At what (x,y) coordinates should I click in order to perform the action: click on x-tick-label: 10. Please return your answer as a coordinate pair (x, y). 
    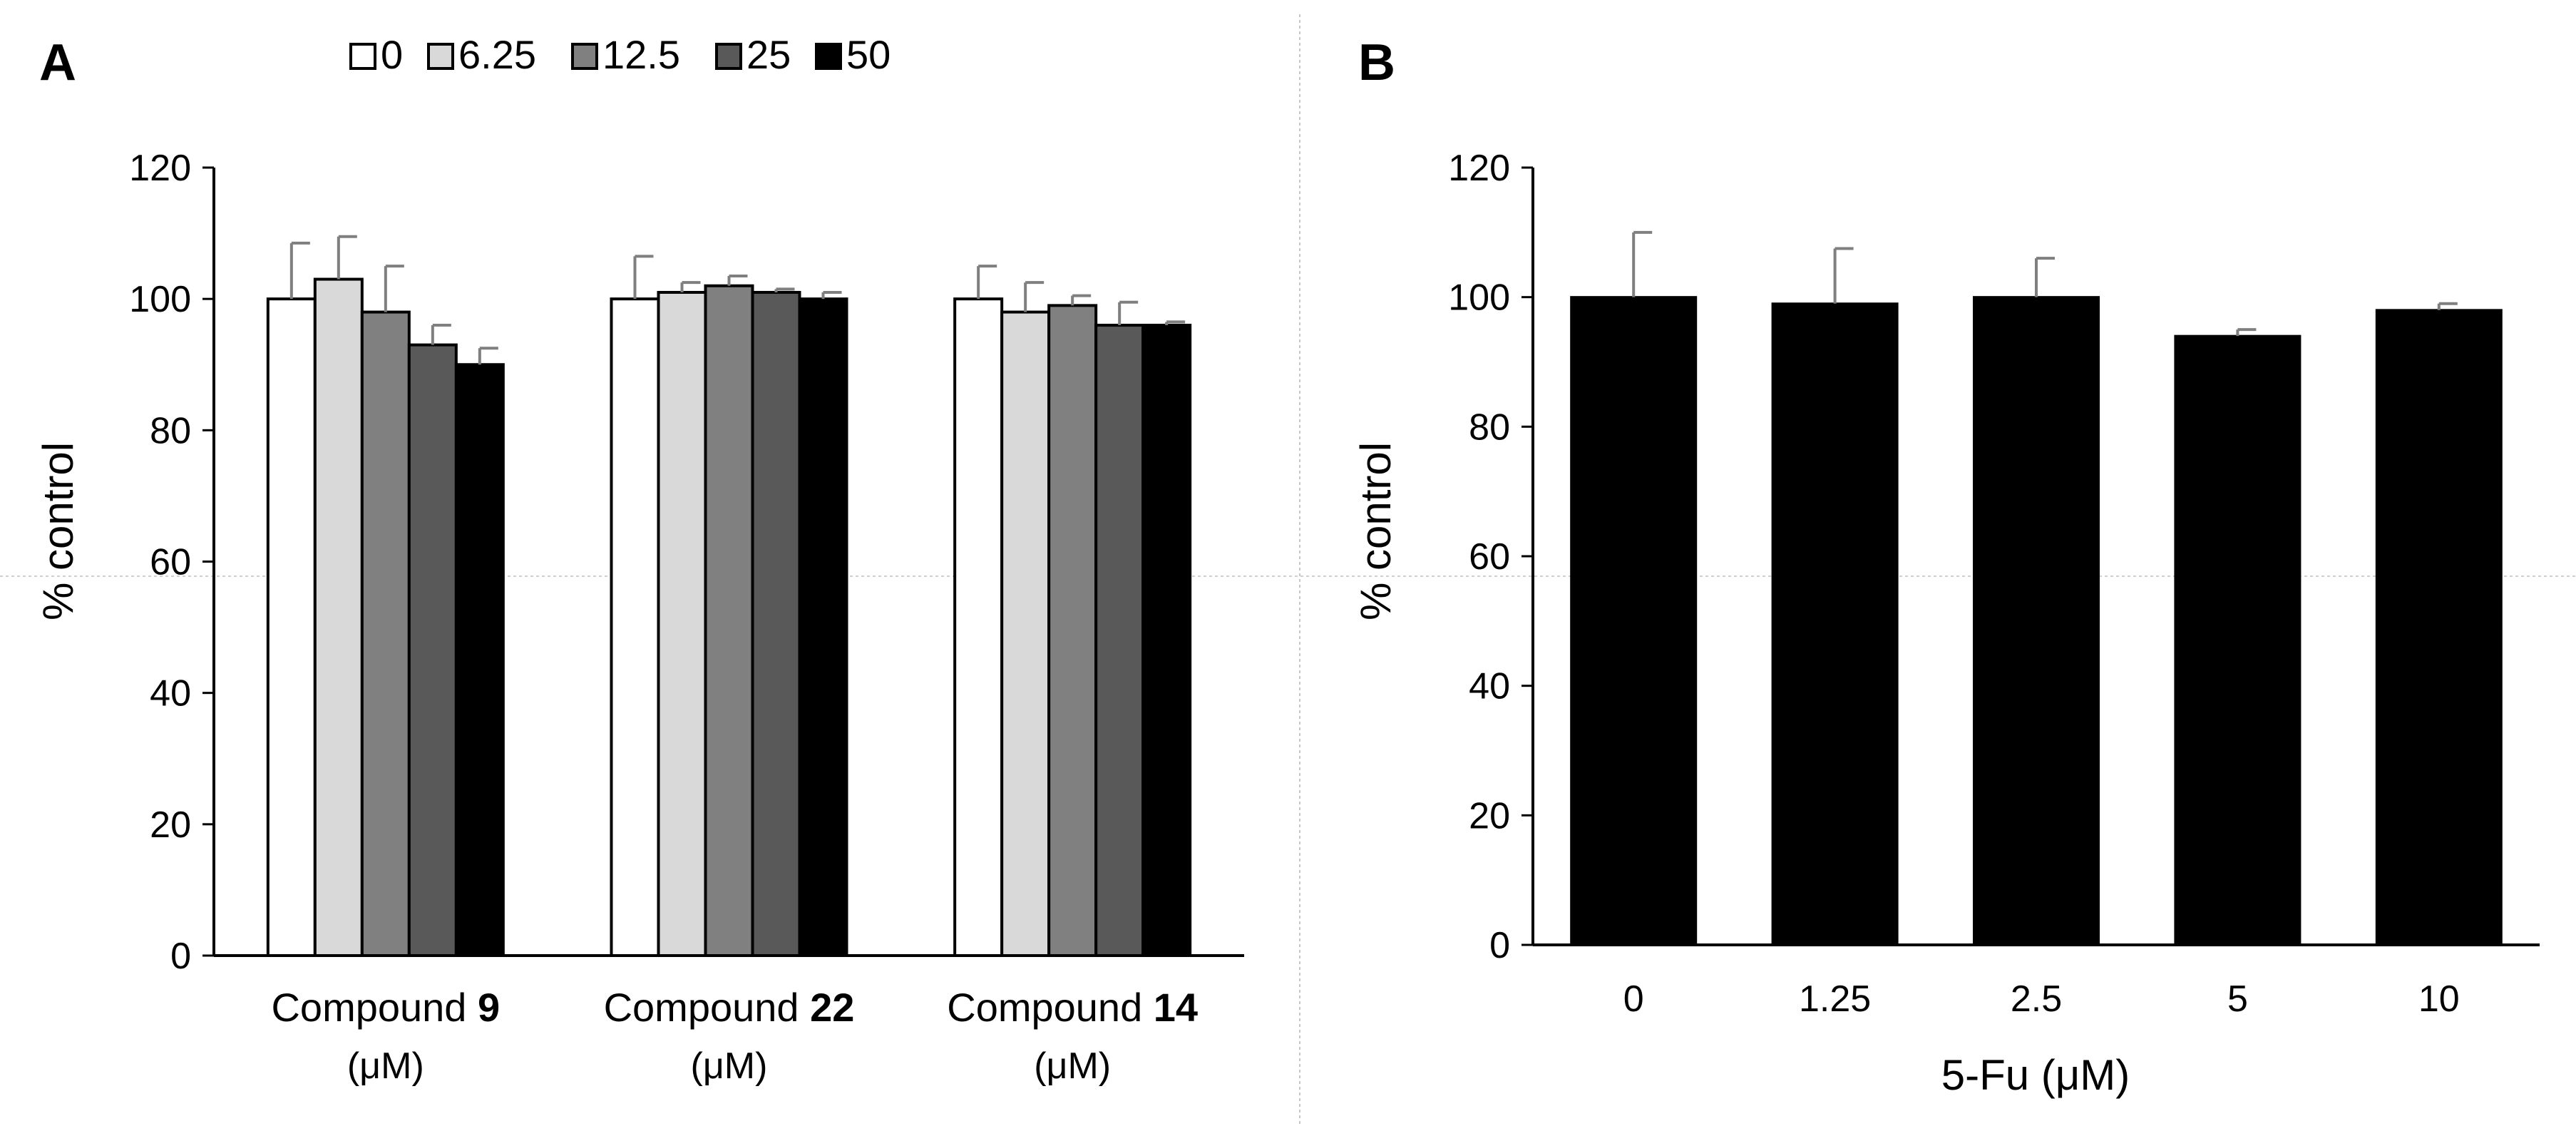
    Looking at the image, I should click on (2439, 999).